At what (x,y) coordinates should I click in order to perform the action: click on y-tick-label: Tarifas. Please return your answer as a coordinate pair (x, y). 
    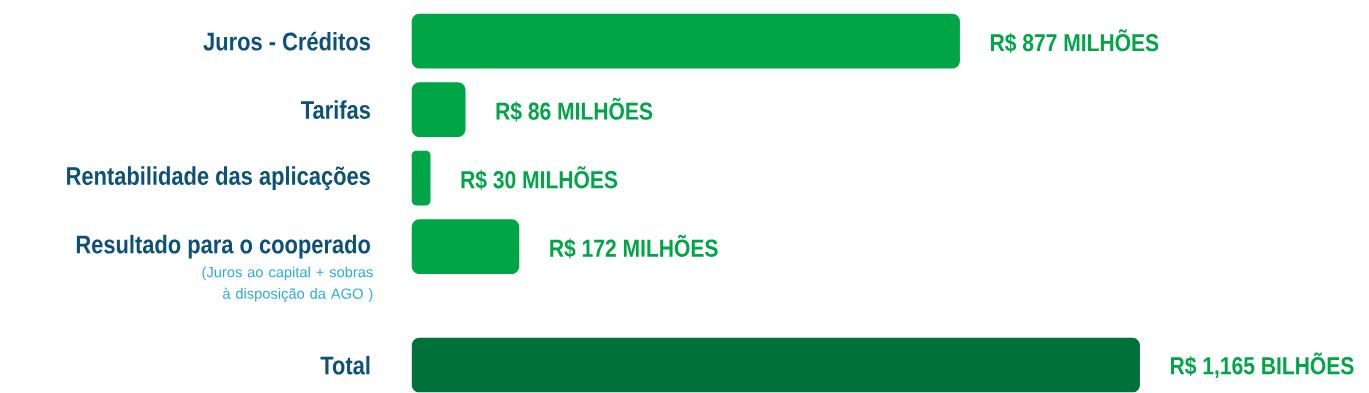
    Looking at the image, I should click on (336, 110).